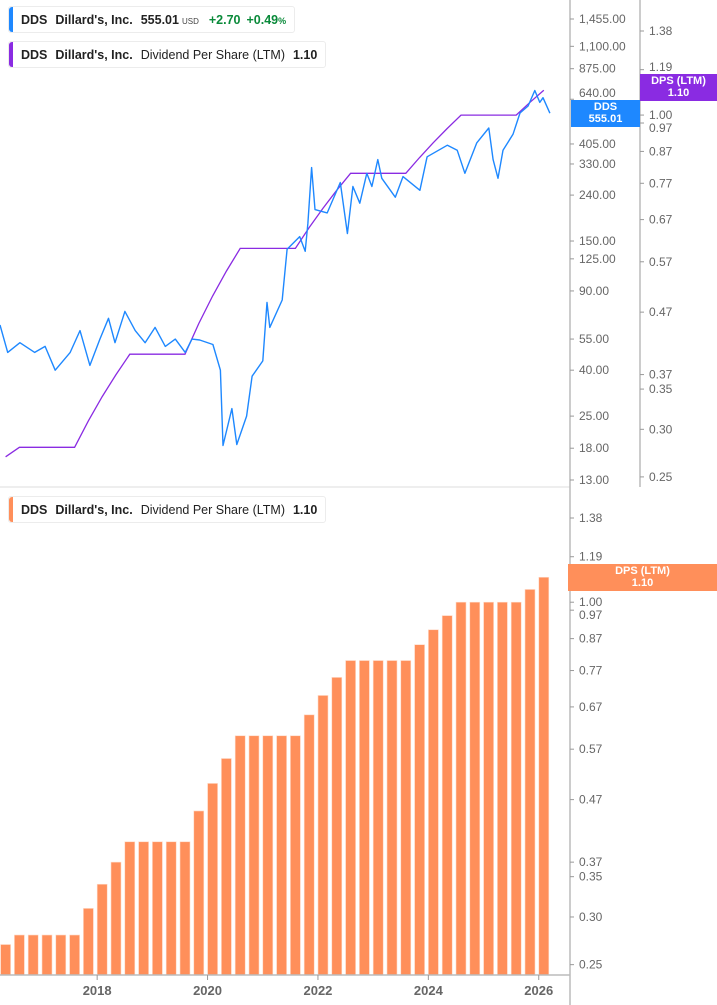 The image size is (717, 1005). Describe the element at coordinates (661, 220) in the screenshot. I see `dps-tick-label: 0.67` at that location.